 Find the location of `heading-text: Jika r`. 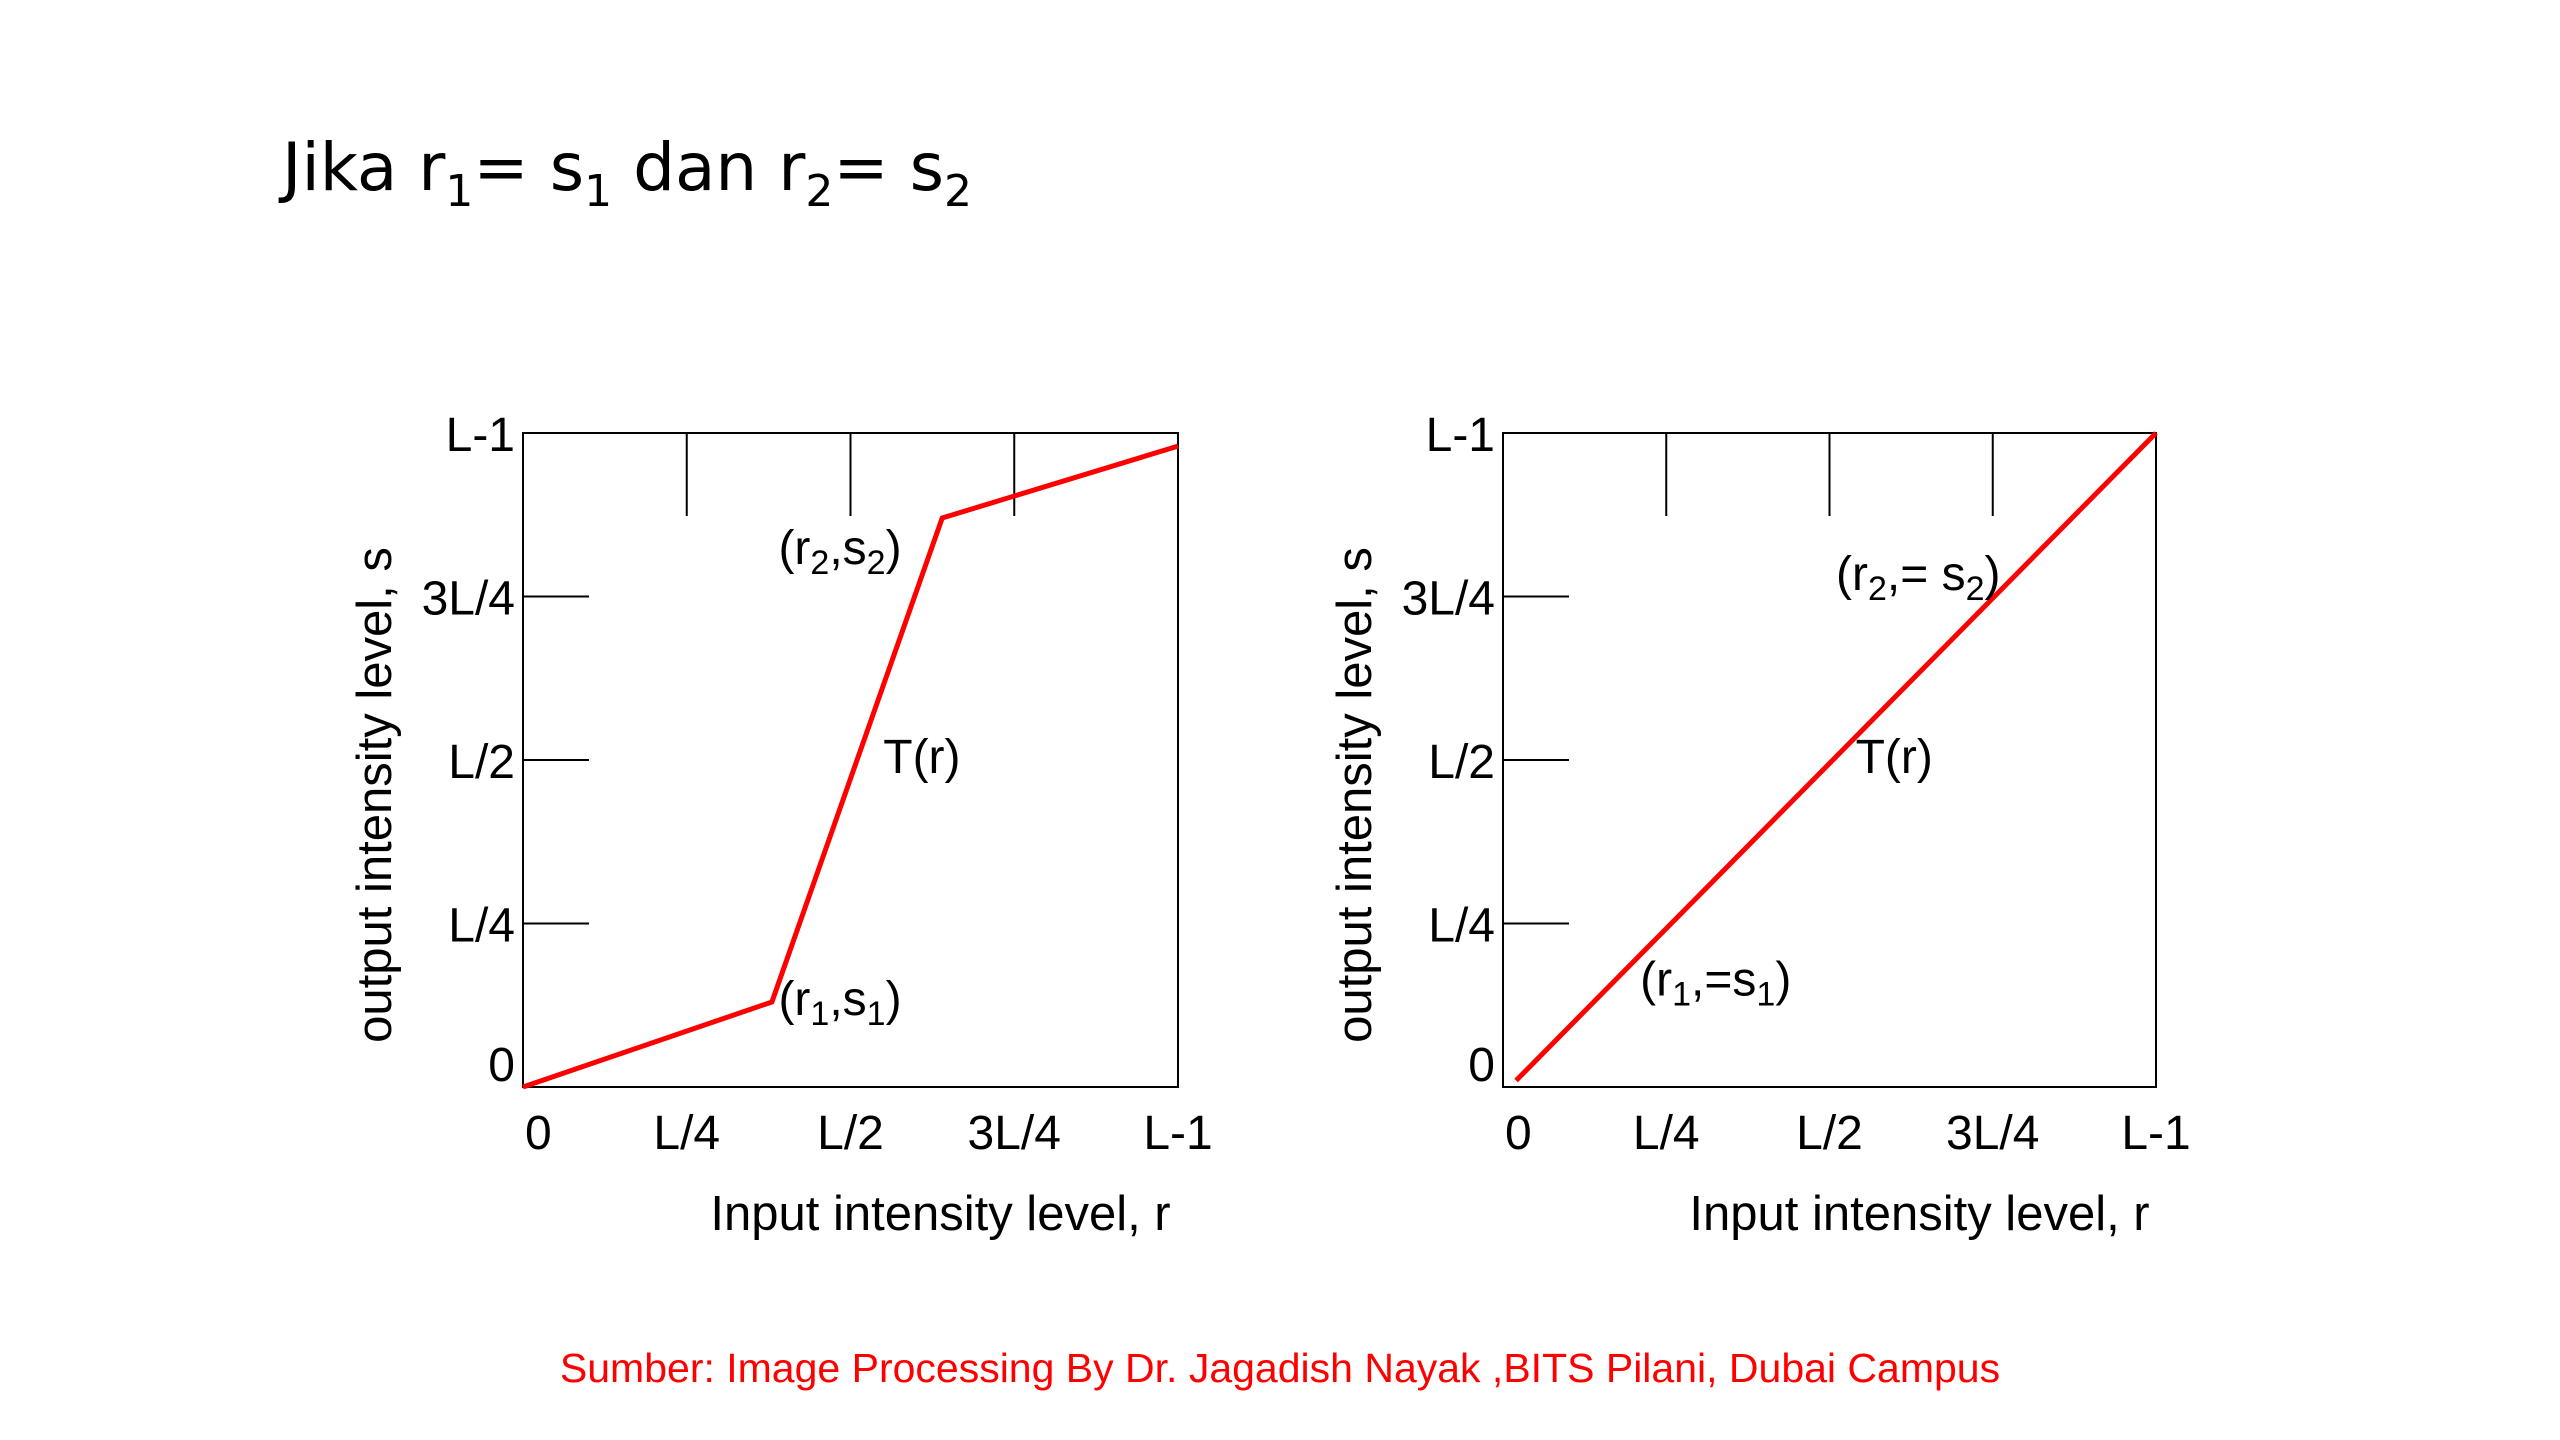

heading-text: Jika r is located at coordinates (364, 167).